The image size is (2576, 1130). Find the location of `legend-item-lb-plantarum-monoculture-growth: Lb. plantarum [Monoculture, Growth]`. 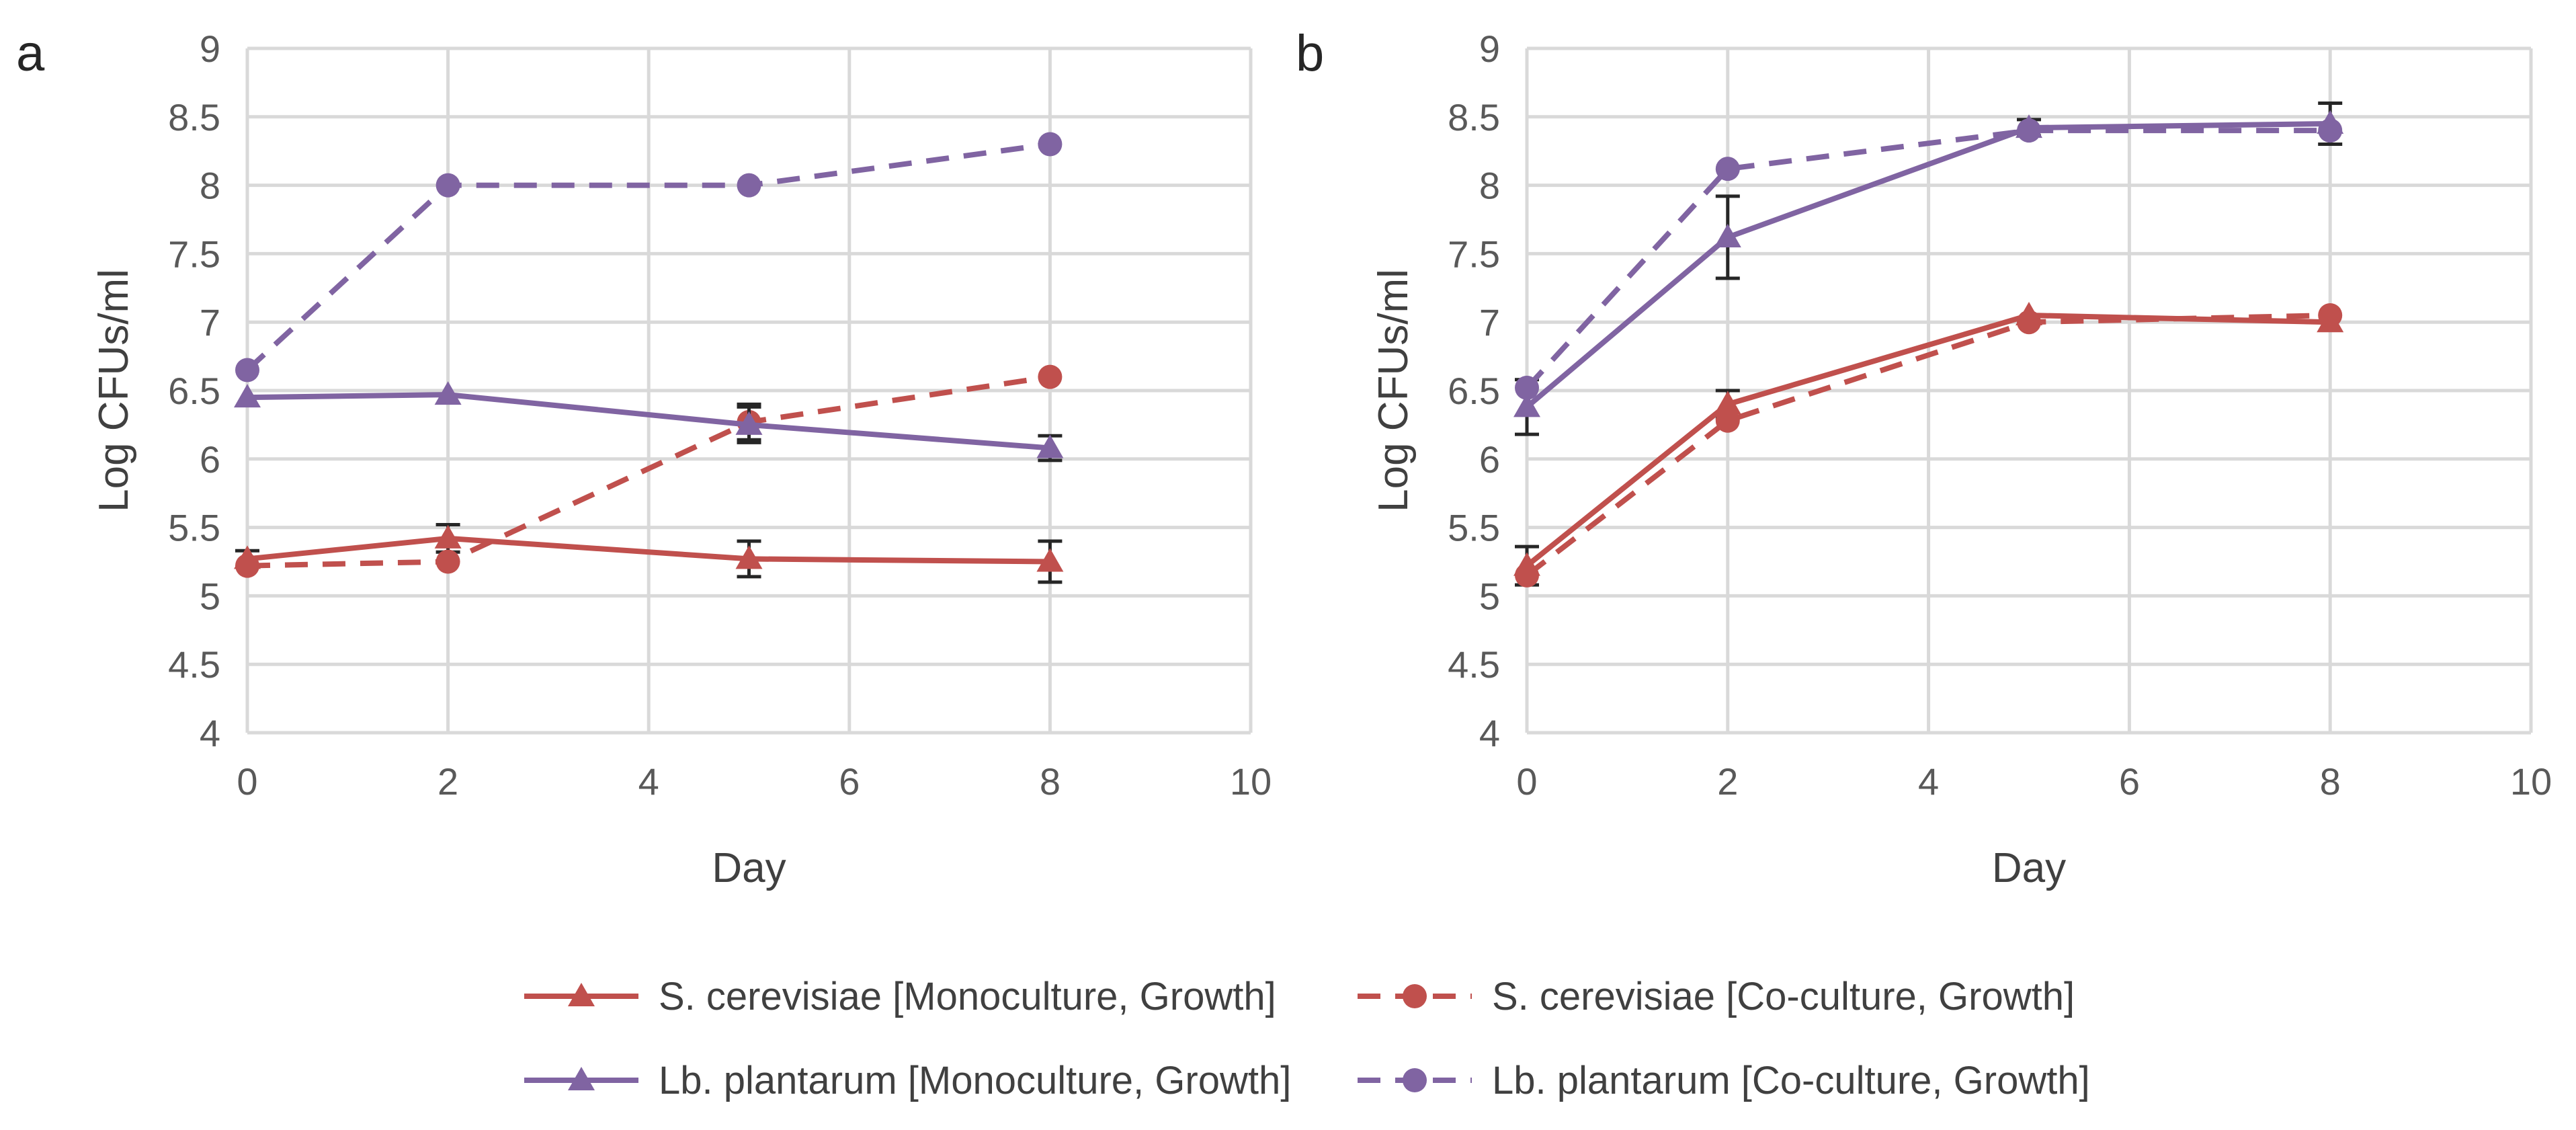

legend-item-lb-plantarum-monoculture-growth: Lb. plantarum [Monoculture, Growth] is located at coordinates (907, 1080).